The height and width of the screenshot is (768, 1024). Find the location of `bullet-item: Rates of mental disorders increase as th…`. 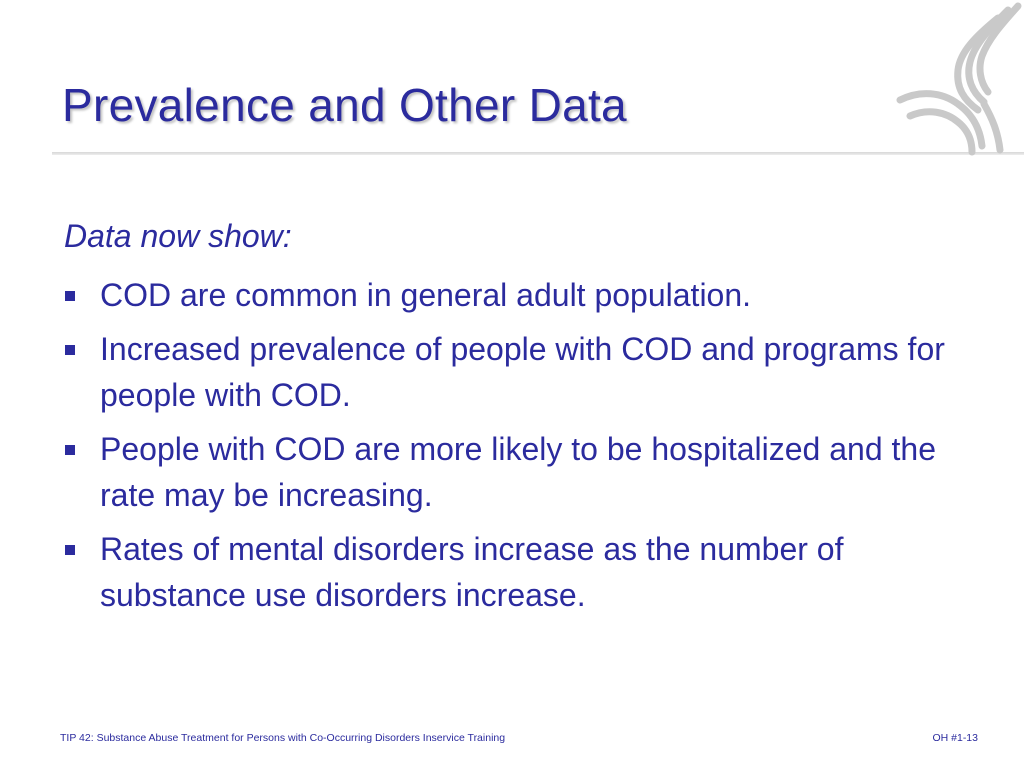

bullet-item: Rates of mental disorders increase as th… is located at coordinates (512, 572).